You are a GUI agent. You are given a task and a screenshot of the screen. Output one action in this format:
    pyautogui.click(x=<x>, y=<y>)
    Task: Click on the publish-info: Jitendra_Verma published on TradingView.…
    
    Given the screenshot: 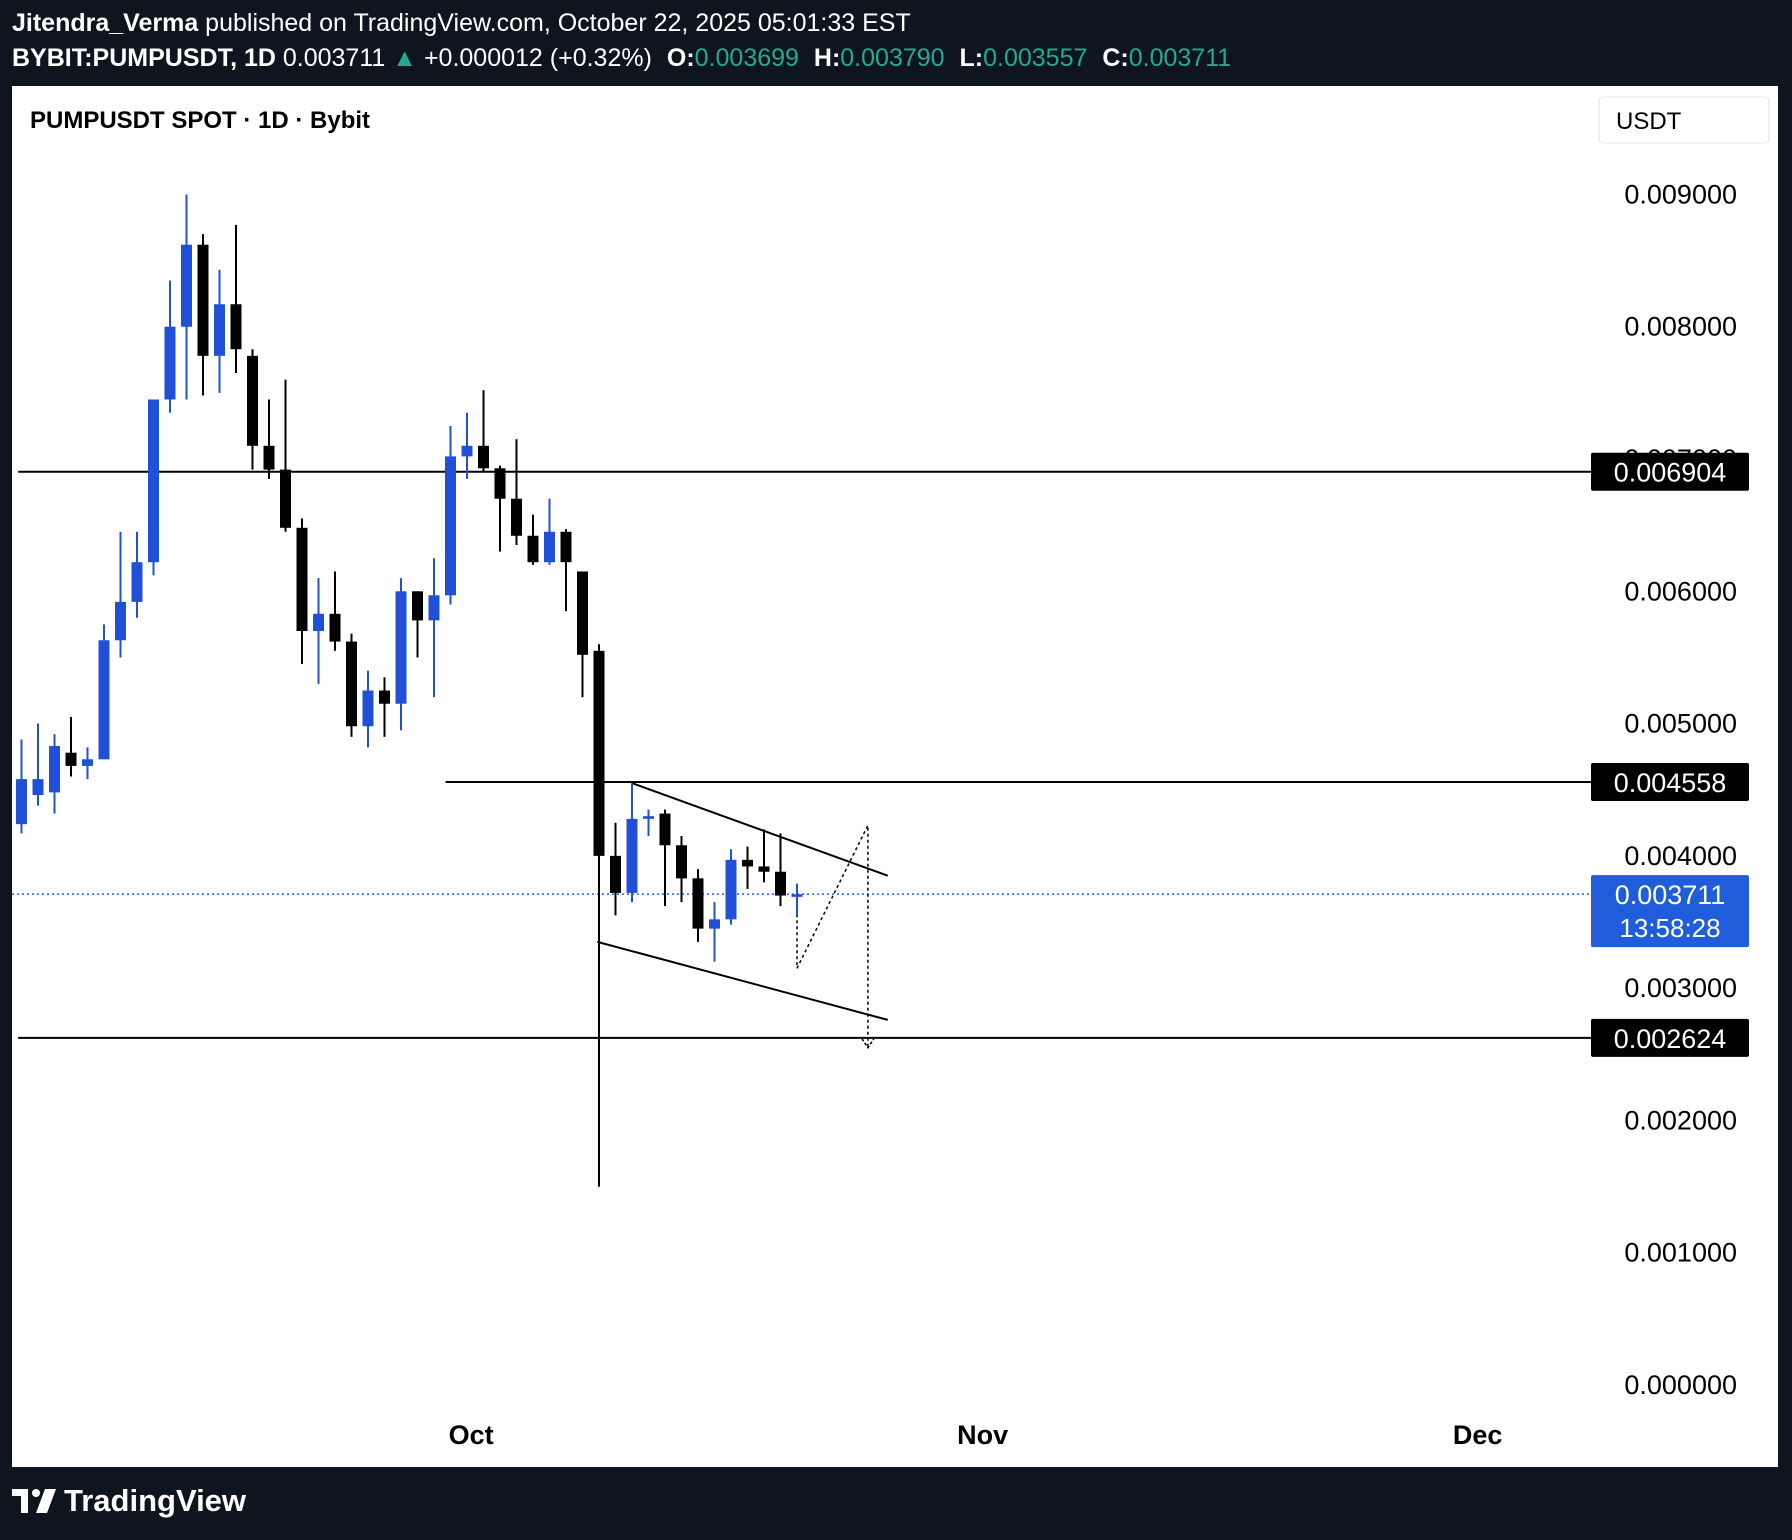 What is the action you would take?
    pyautogui.click(x=461, y=23)
    